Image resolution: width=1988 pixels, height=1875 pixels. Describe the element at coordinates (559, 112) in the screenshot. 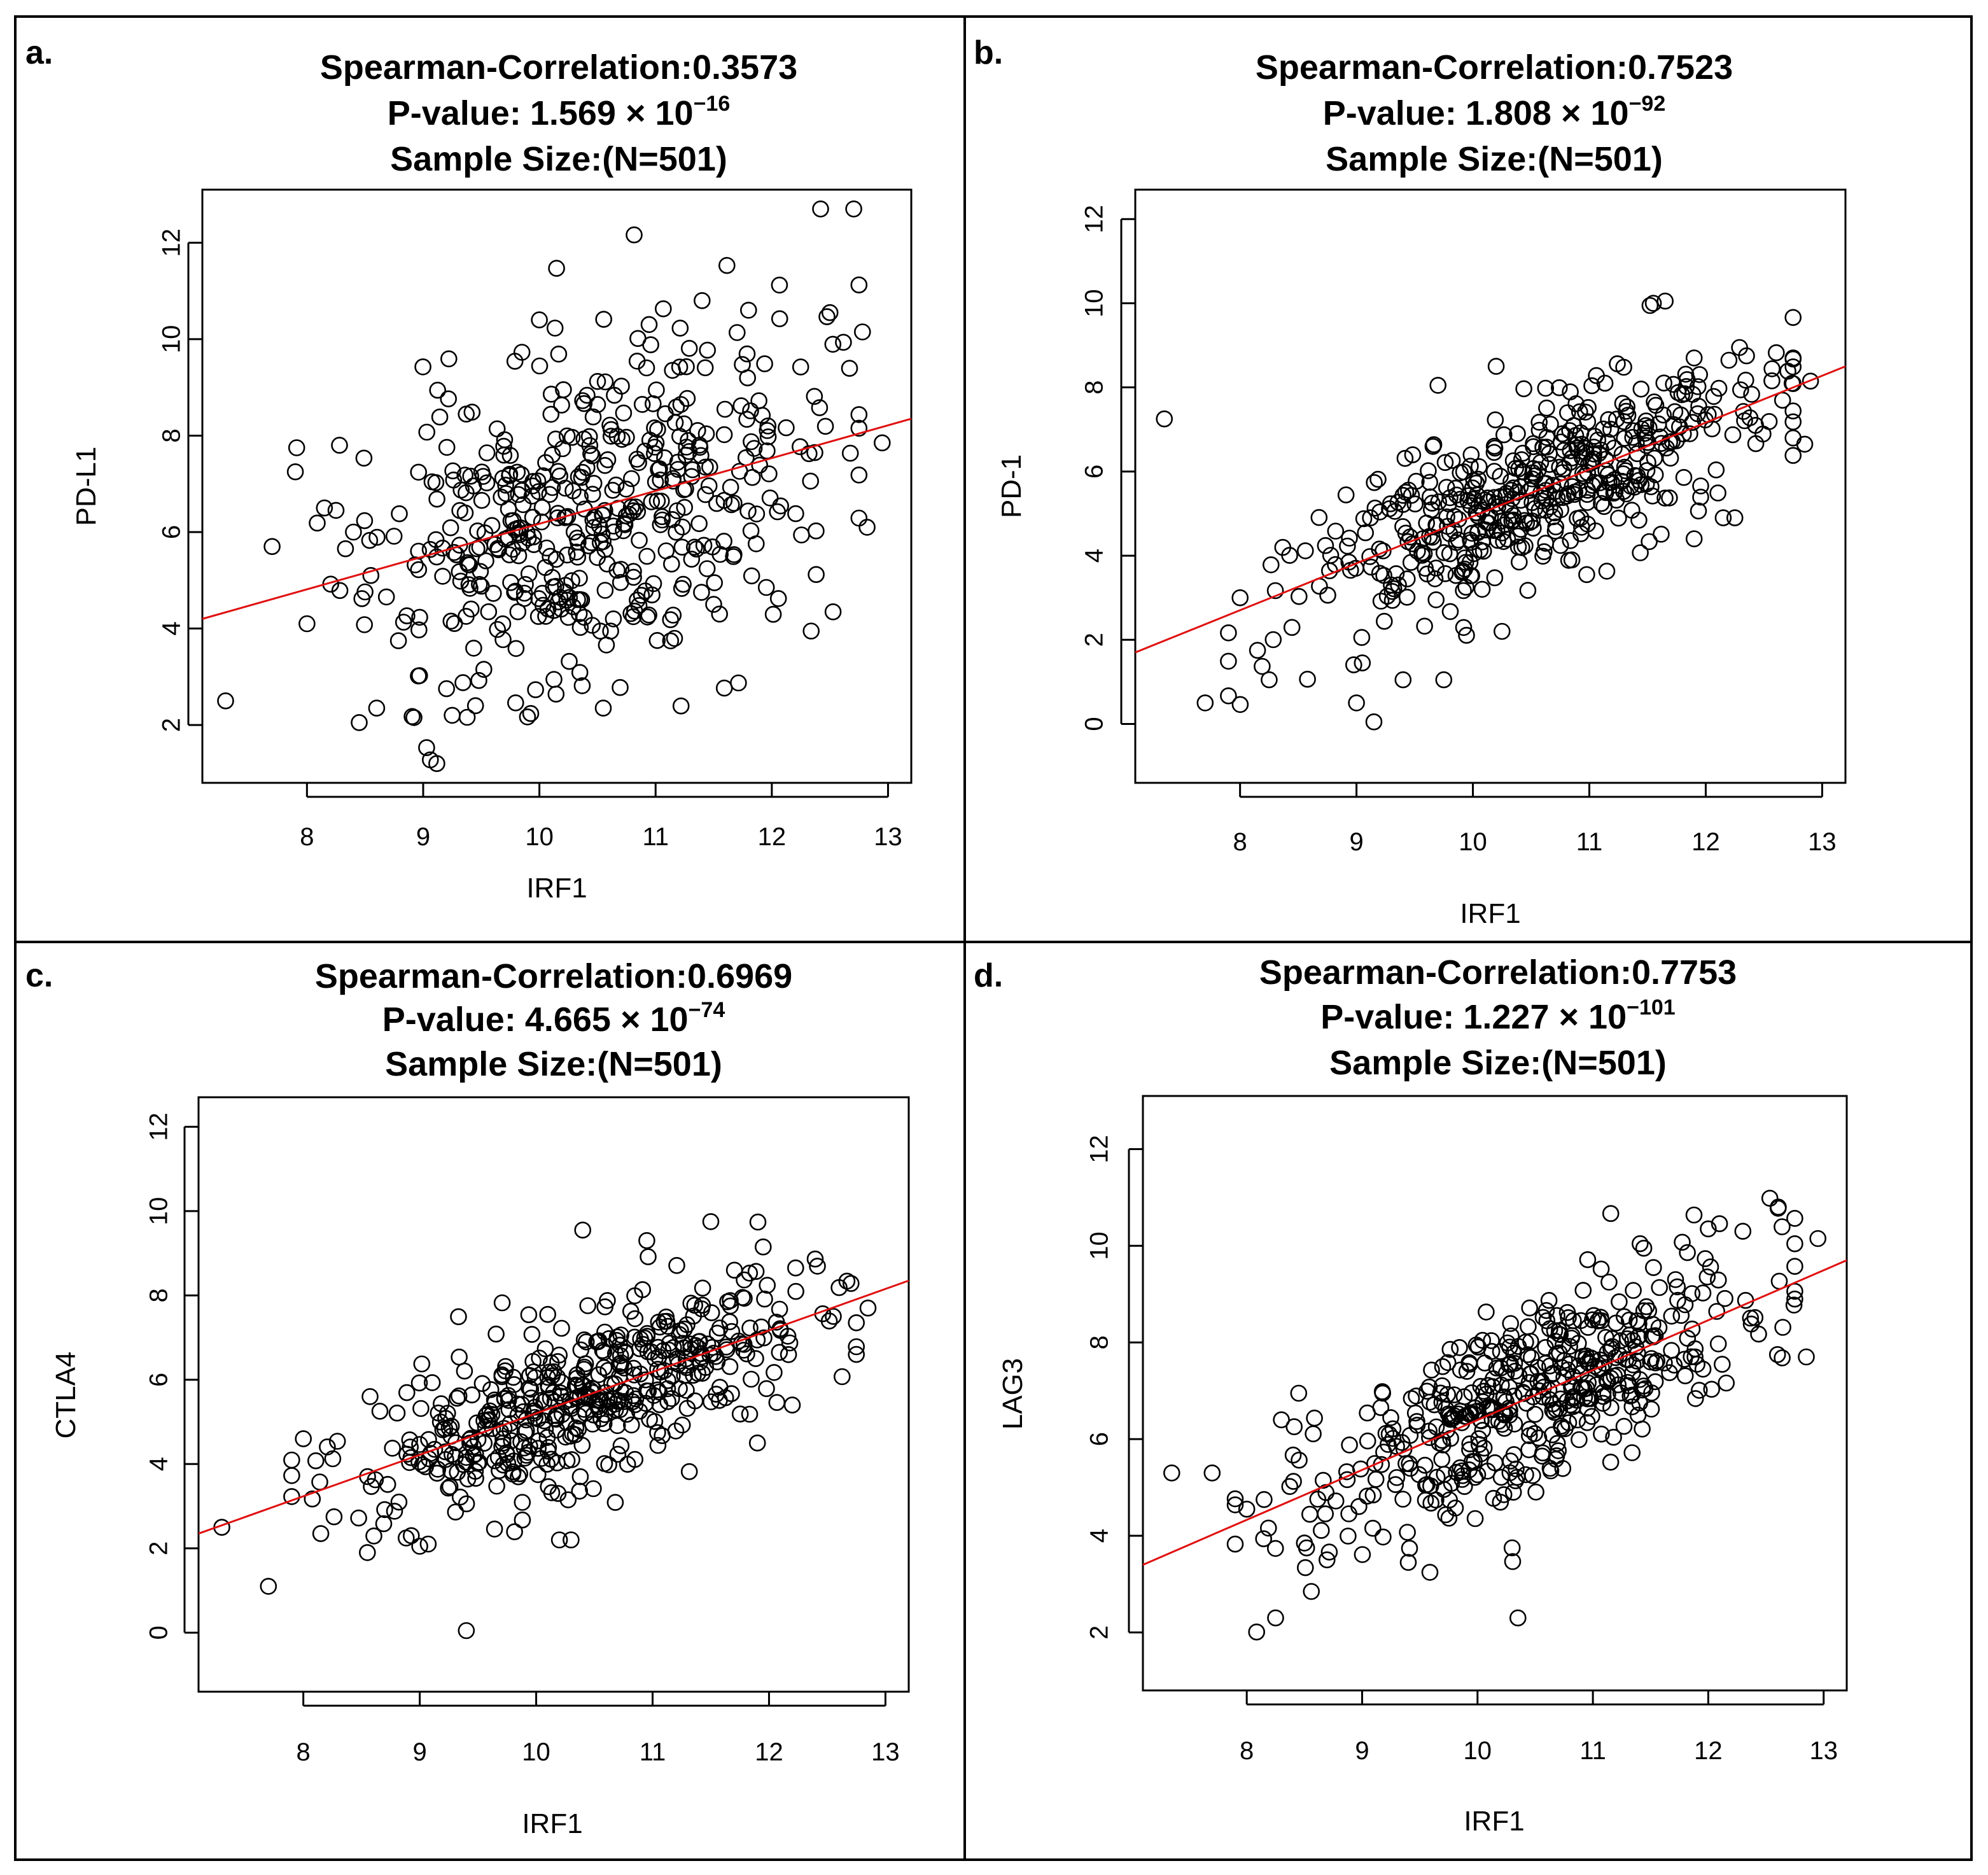

I see `title-pvalue: P-value: 1.569 × 10−16` at that location.